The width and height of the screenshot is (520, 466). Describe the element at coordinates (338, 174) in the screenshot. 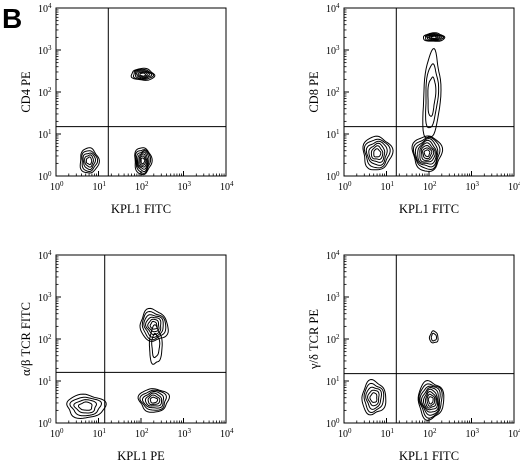

I see `y-tick-exponent: 0` at that location.